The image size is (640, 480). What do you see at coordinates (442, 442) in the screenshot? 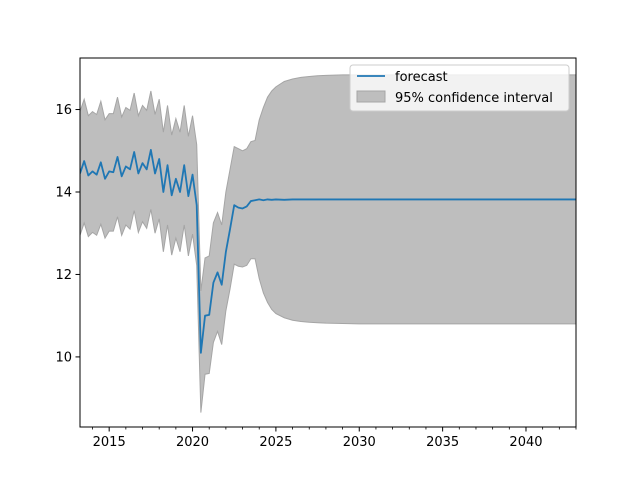
I see `x-tick-label: 2035` at bounding box center [442, 442].